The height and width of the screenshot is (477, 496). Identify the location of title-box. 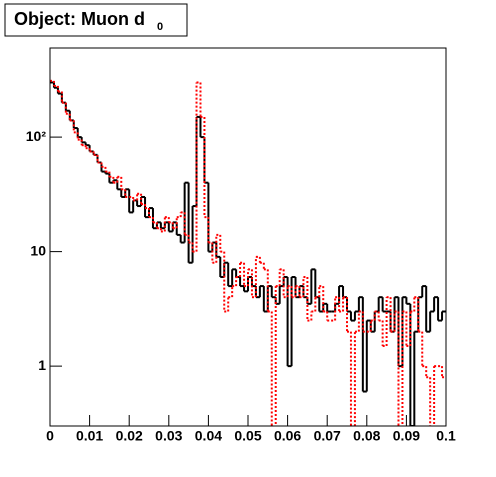
(96, 20).